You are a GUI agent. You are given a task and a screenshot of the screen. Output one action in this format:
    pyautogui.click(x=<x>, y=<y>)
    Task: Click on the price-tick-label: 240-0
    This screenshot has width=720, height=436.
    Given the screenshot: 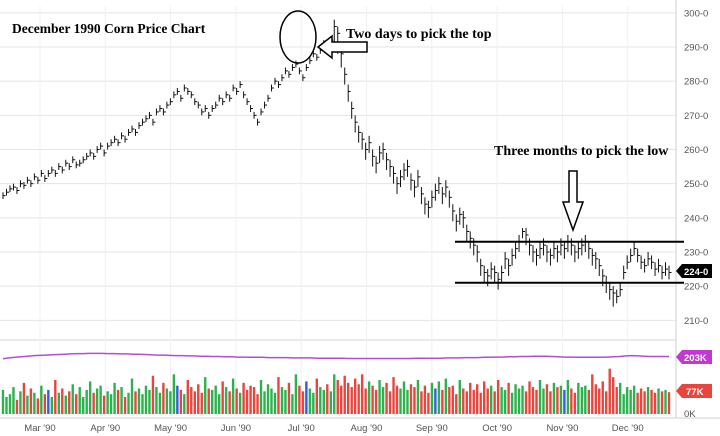 What is the action you would take?
    pyautogui.click(x=696, y=218)
    